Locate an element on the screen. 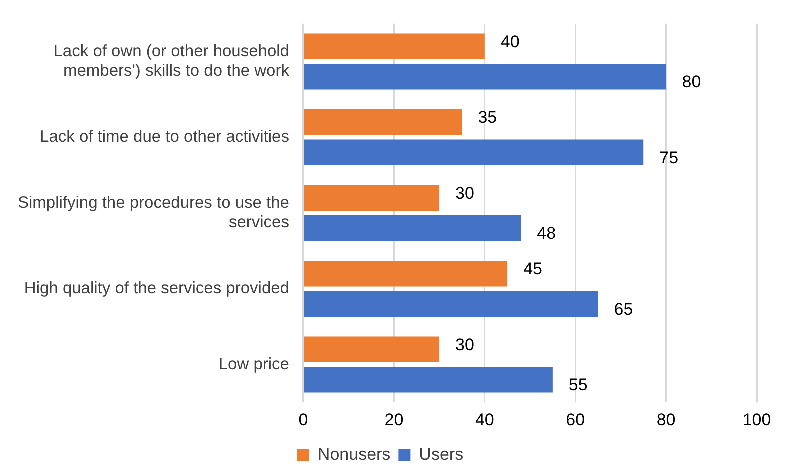 This screenshot has width=787, height=474. data-label: 35 is located at coordinates (488, 118).